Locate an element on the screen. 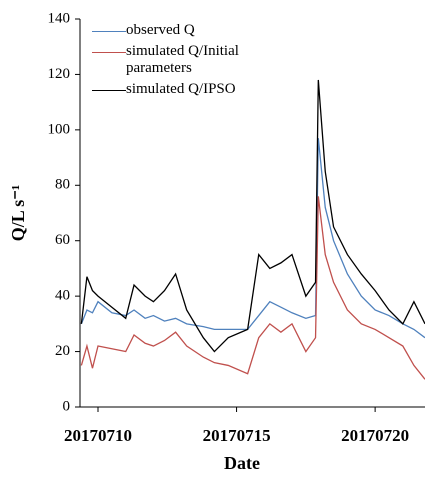 The image size is (425, 477). y-tick-label: 120 is located at coordinates (59, 74).